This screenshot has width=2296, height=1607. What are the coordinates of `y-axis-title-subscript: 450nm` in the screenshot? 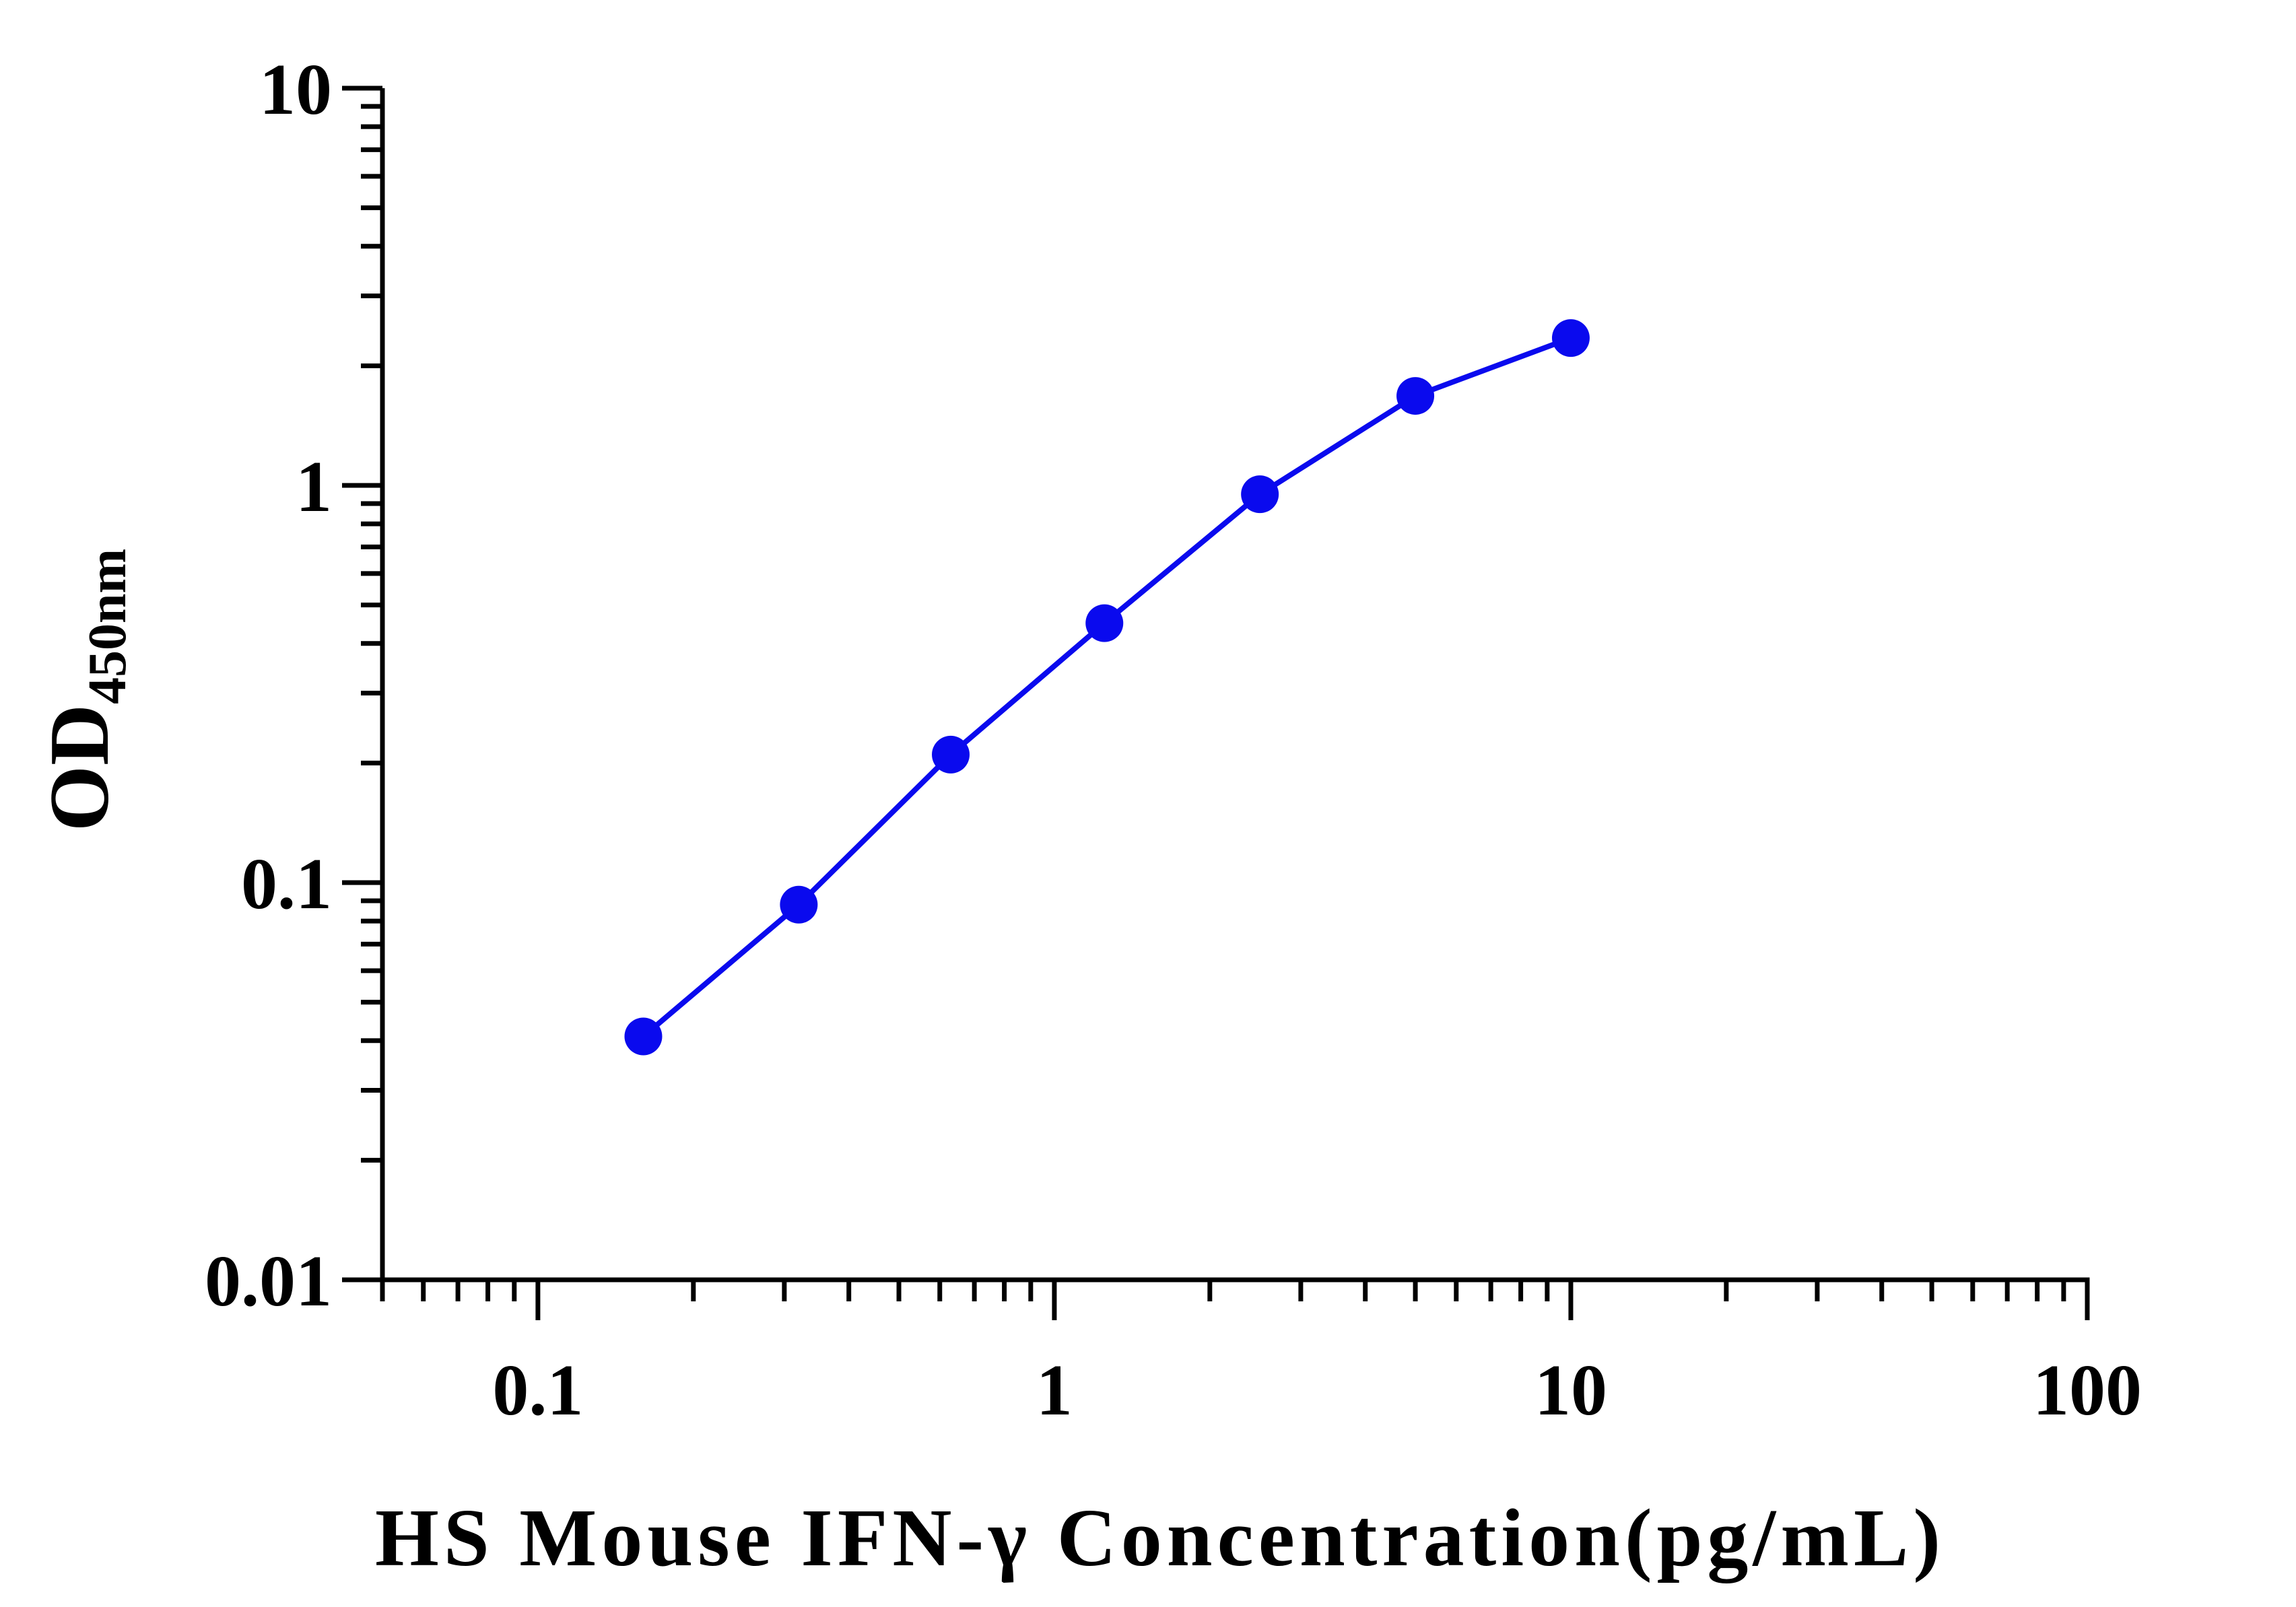 It's located at (107, 626).